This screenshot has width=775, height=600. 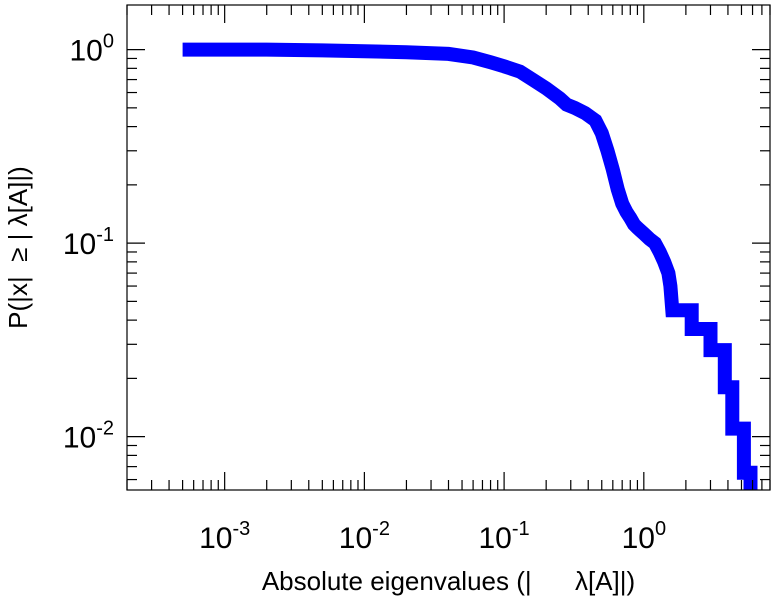 I want to click on x-tick-label: 10⁻³, so click(x=224, y=536).